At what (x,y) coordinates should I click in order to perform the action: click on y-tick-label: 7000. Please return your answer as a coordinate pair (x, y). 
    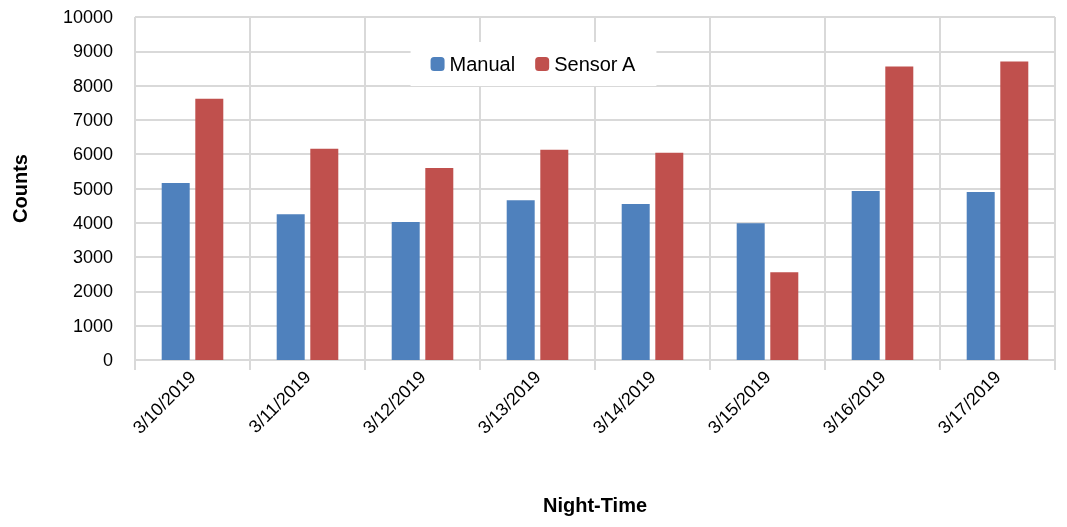
    Looking at the image, I should click on (92, 119).